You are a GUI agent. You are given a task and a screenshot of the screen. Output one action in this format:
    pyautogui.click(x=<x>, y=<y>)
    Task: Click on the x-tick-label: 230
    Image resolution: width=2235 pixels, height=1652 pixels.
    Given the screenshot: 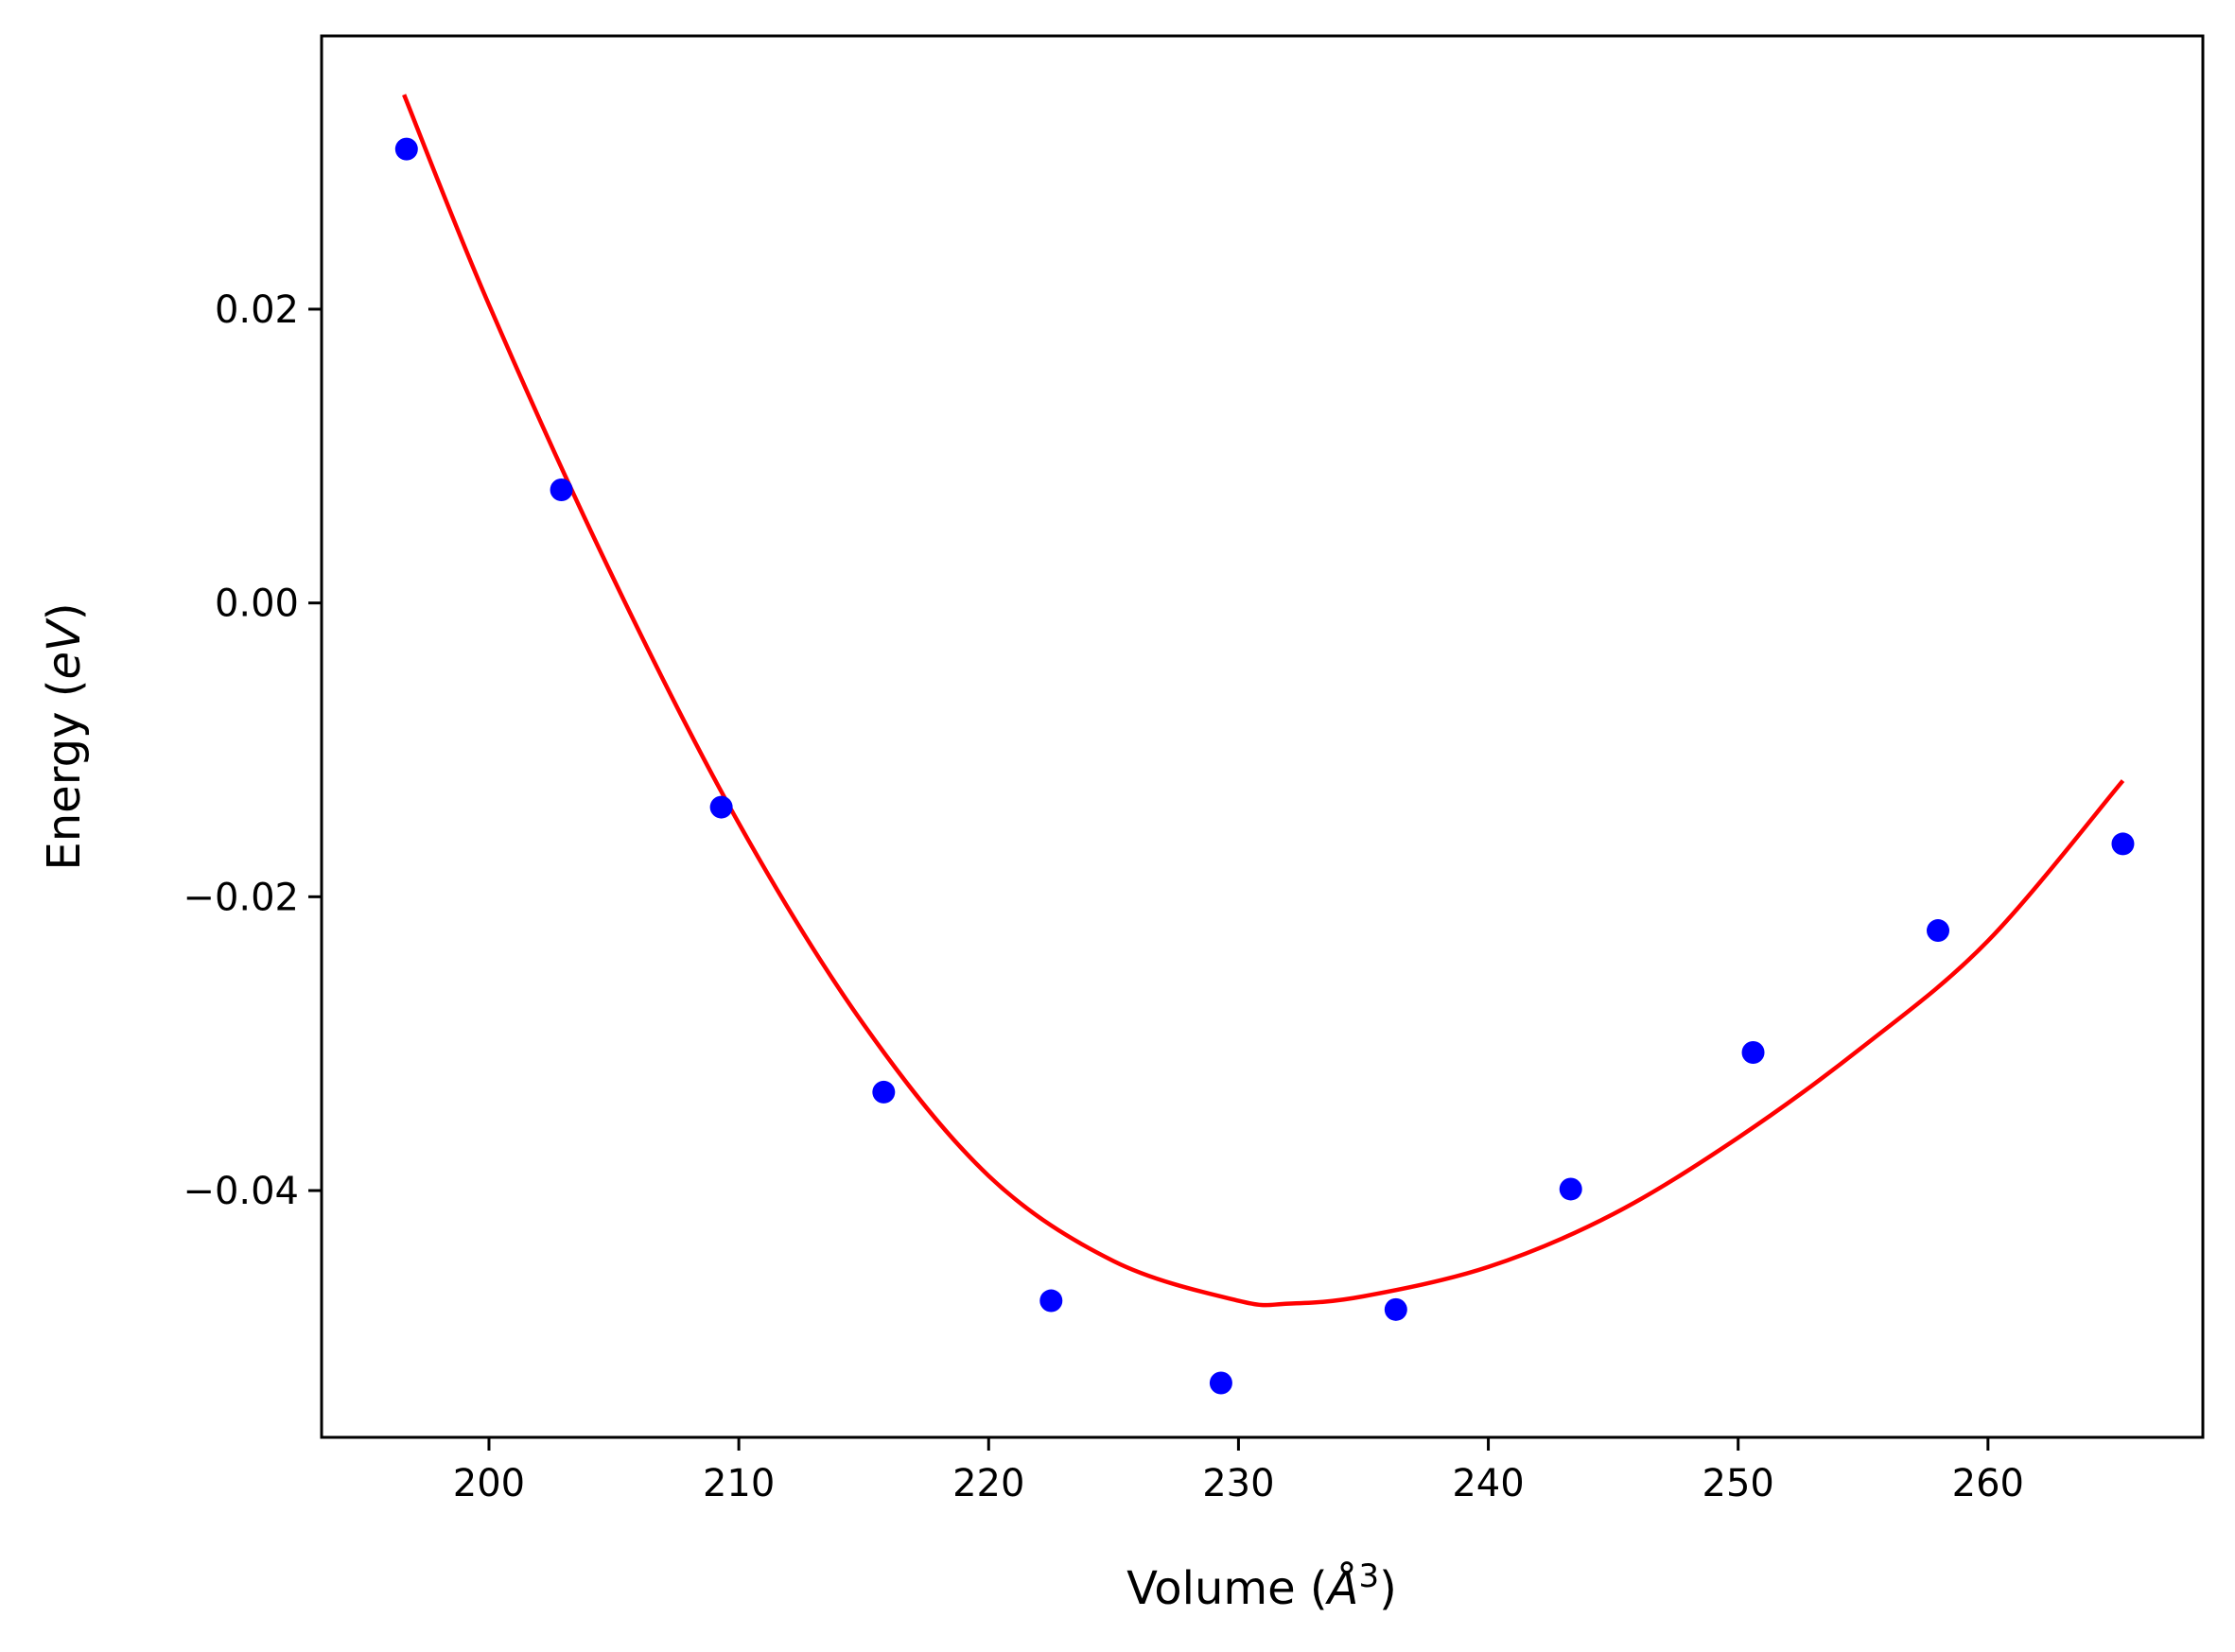 What is the action you would take?
    pyautogui.click(x=1238, y=1484)
    